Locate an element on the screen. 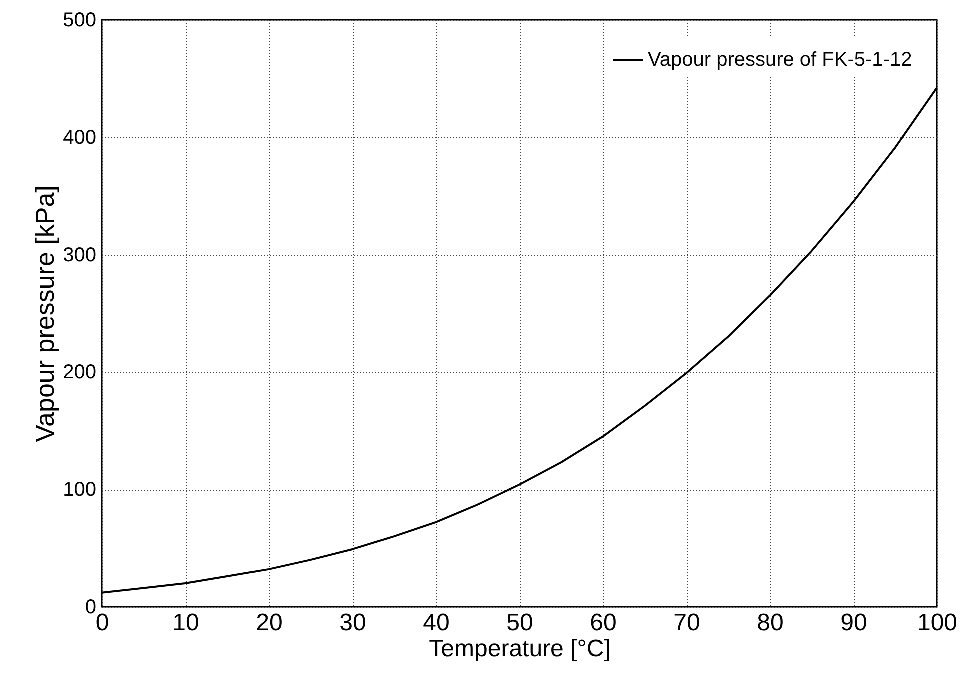 The height and width of the screenshot is (673, 972). legend-label: Vapour pressure of FK-5-1-12 is located at coordinates (780, 60).